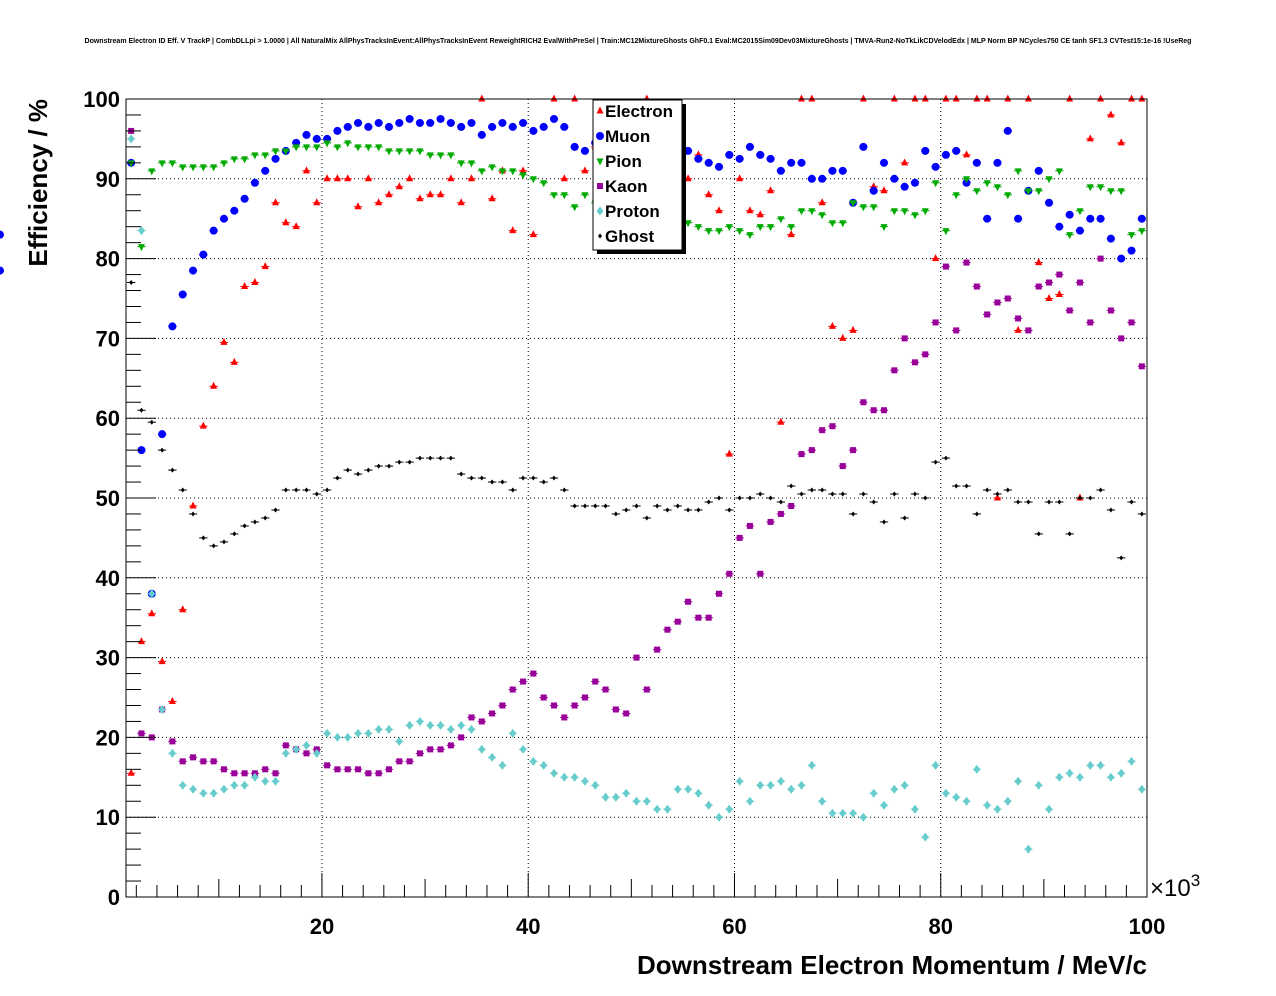 This screenshot has height=996, width=1276. I want to click on y-tick-label: 10, so click(108, 817).